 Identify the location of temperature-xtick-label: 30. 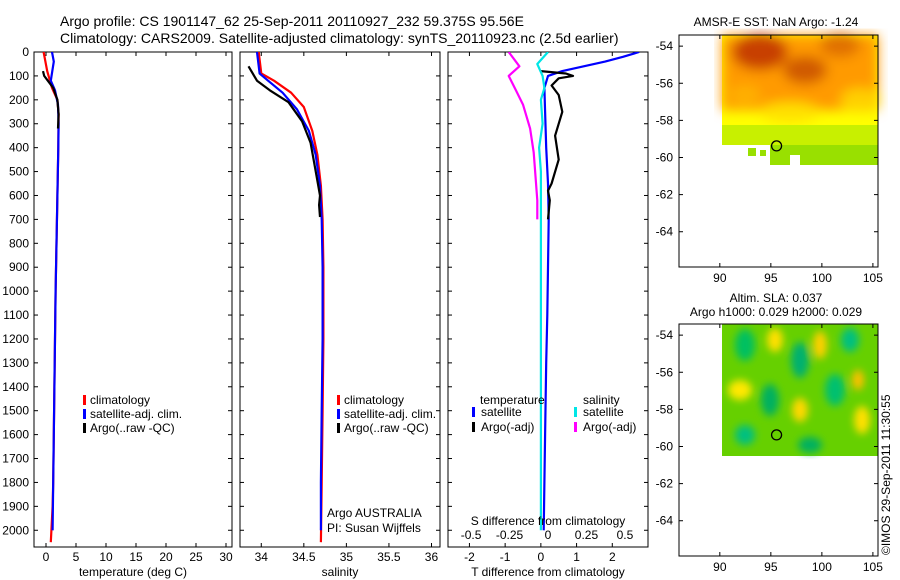
(226, 557).